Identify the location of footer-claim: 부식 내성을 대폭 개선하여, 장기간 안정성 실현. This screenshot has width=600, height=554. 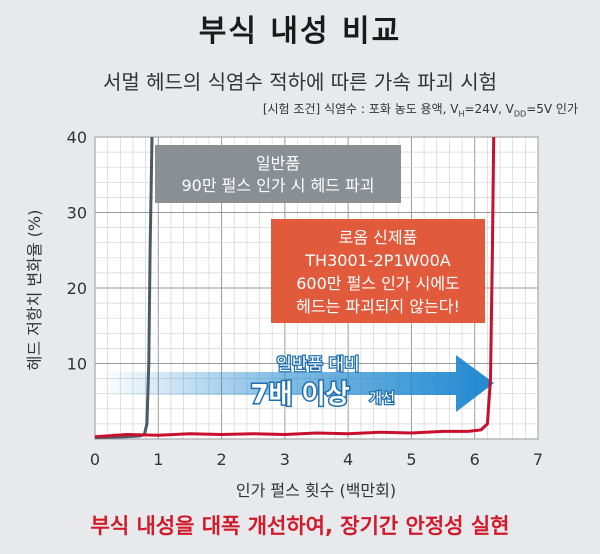
(300, 526).